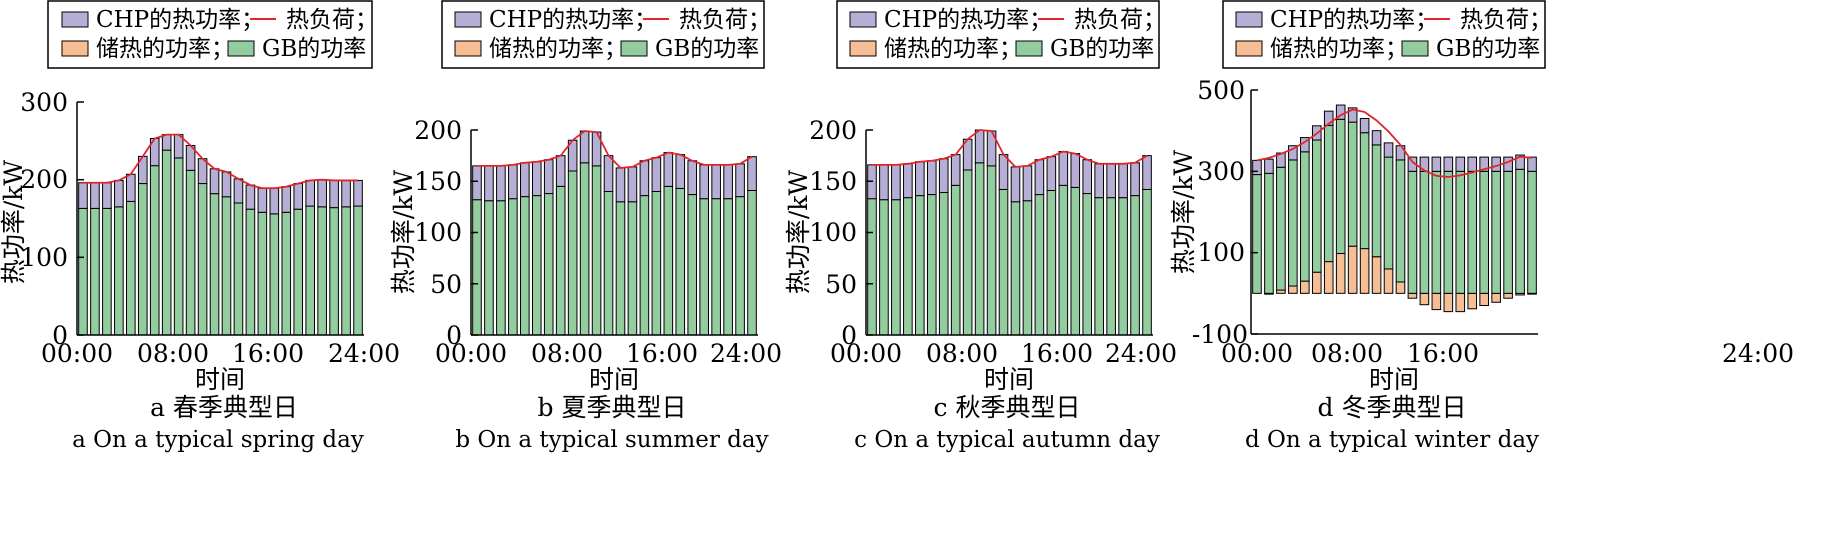  I want to click on y-axis-title-c: 热功率/kW, so click(798, 232).